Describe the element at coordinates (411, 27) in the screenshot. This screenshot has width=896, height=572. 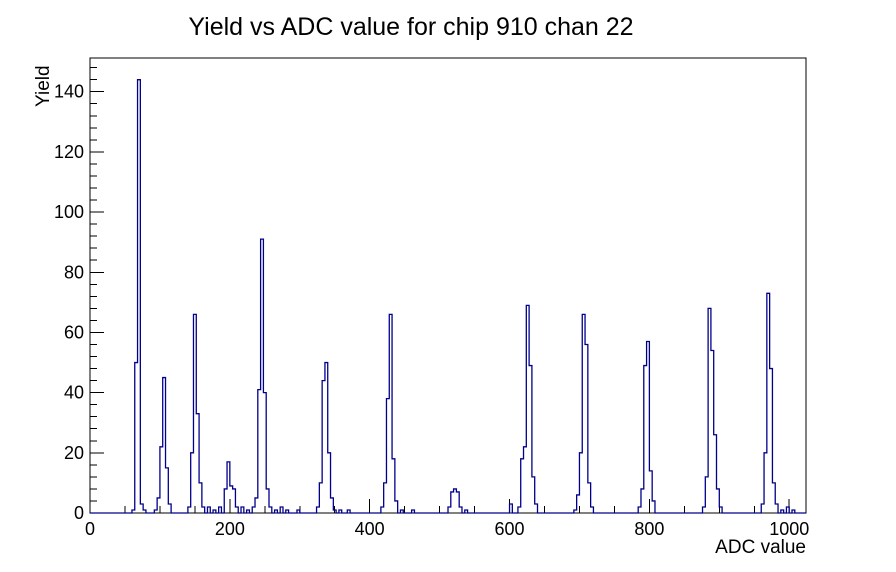
I see `chart-title: Yield vs ADC value for chip 910 chan 22` at that location.